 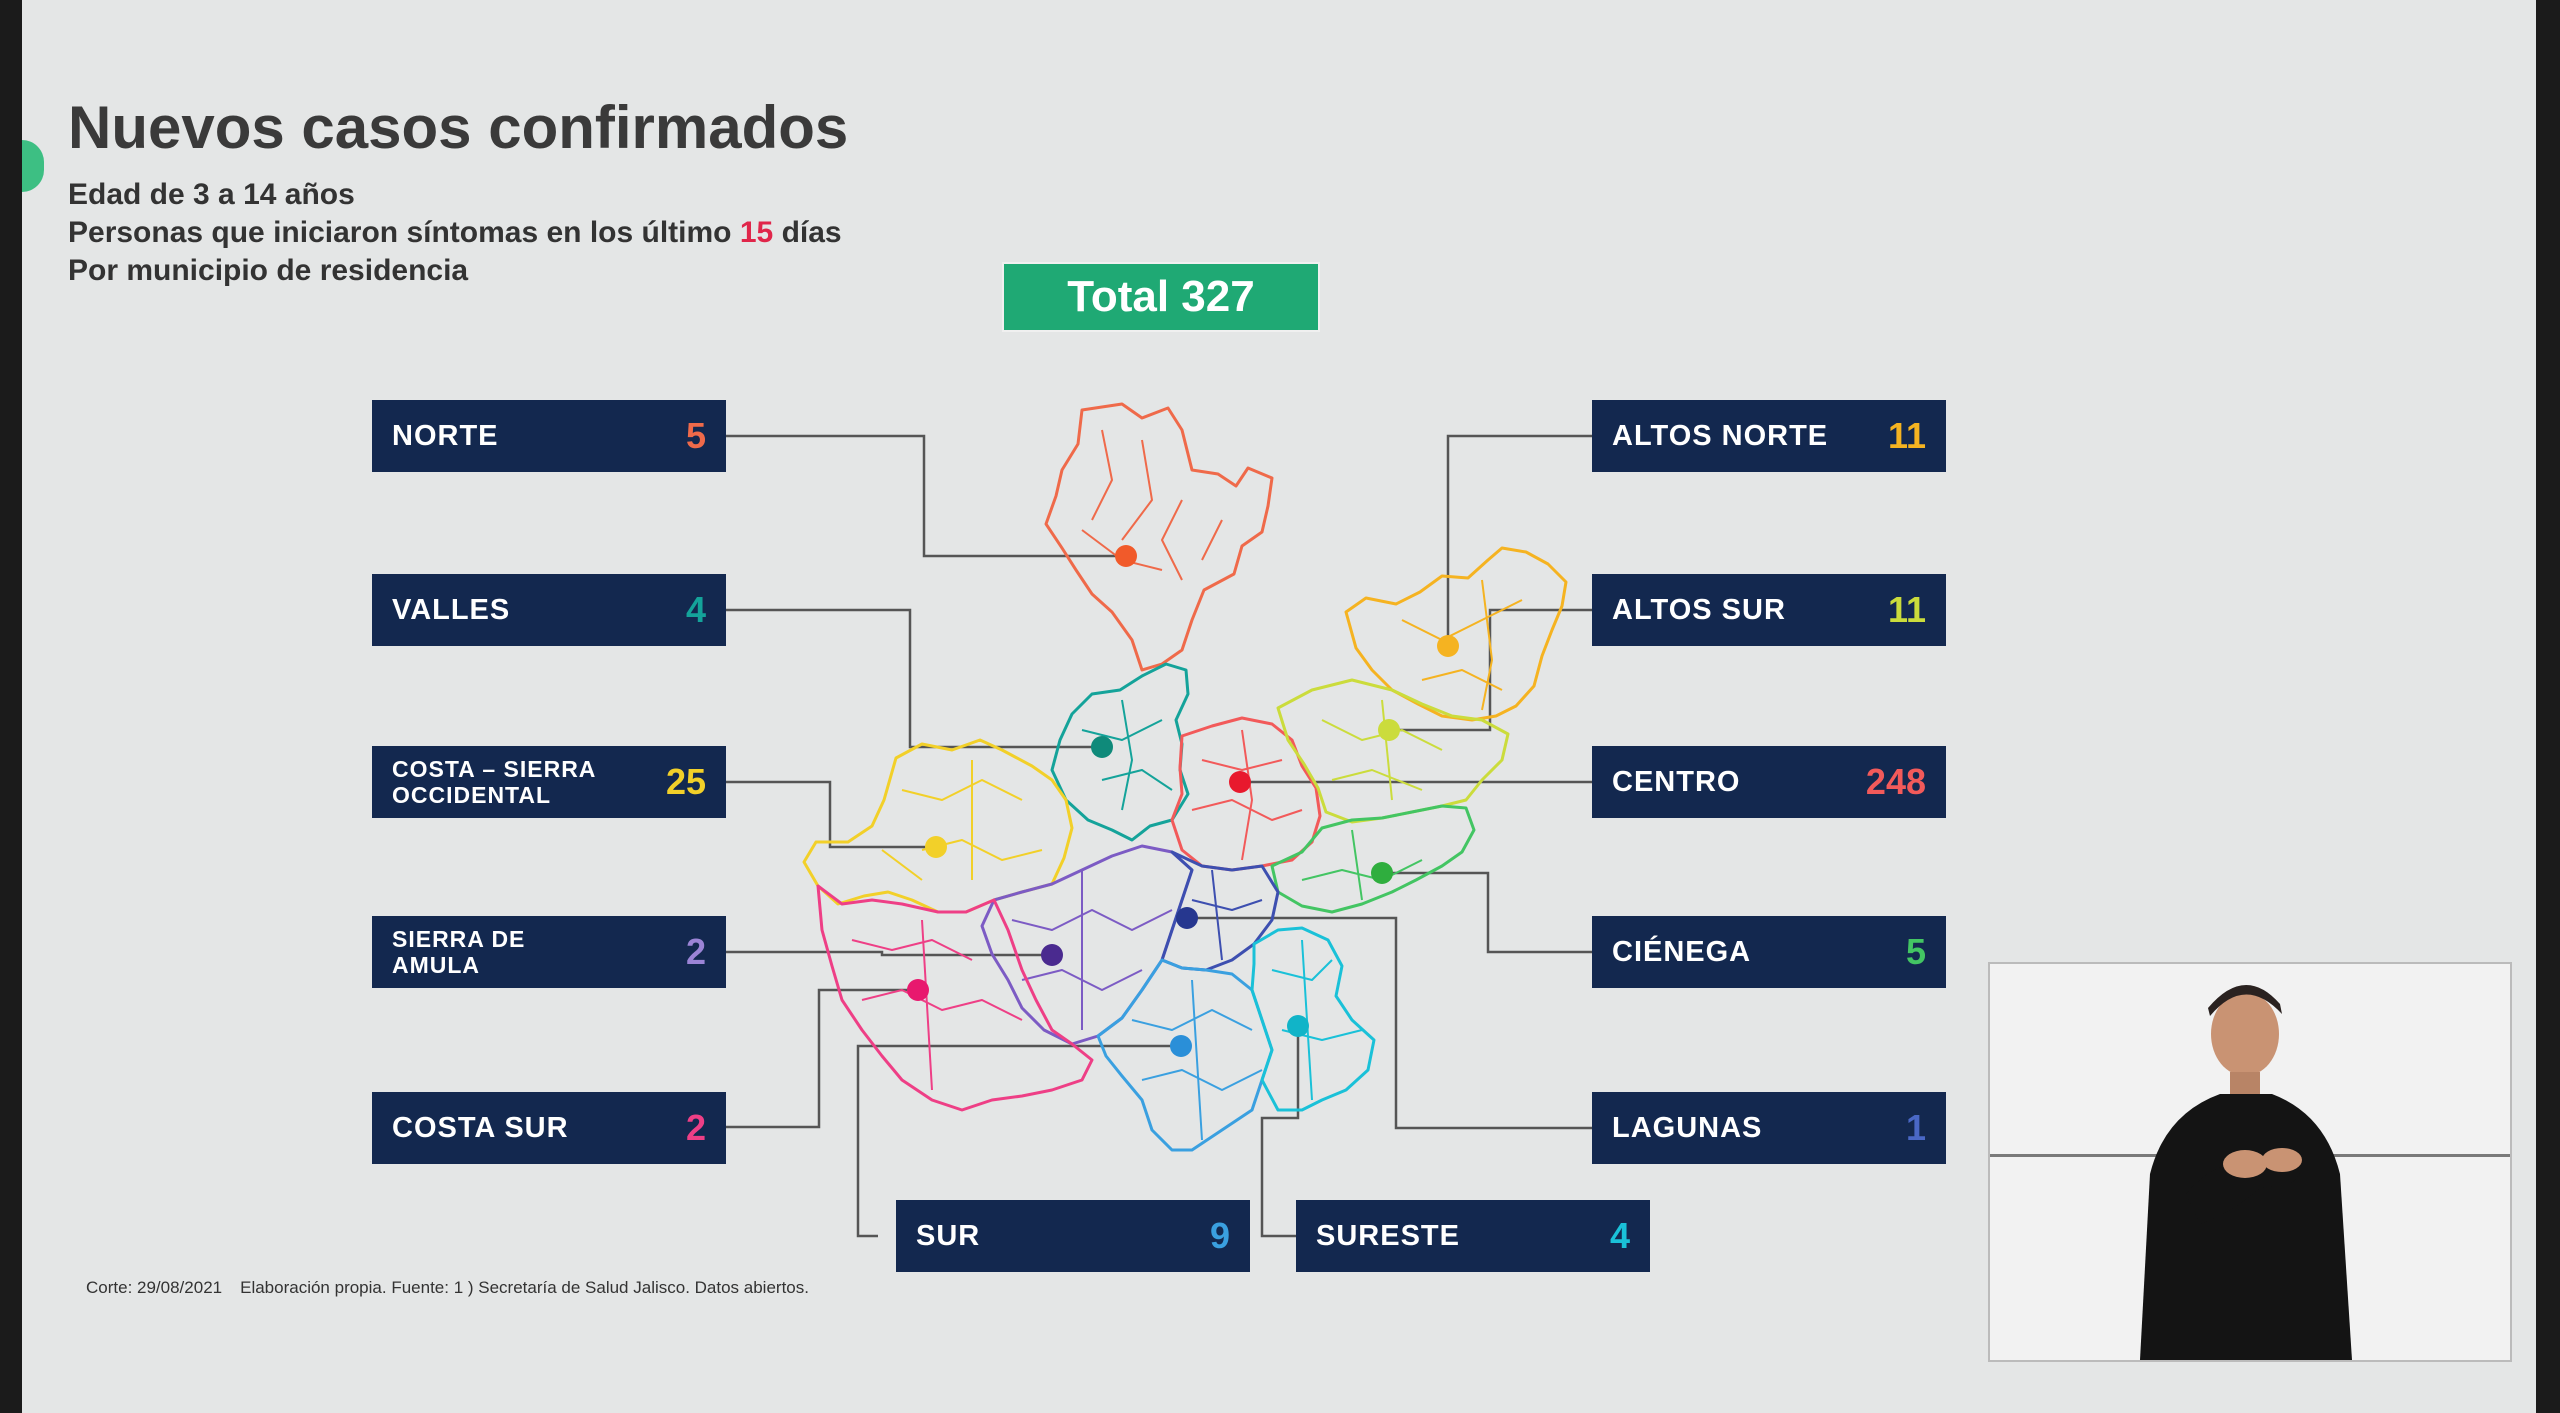 I want to click on region-value: 25, so click(x=685, y=781).